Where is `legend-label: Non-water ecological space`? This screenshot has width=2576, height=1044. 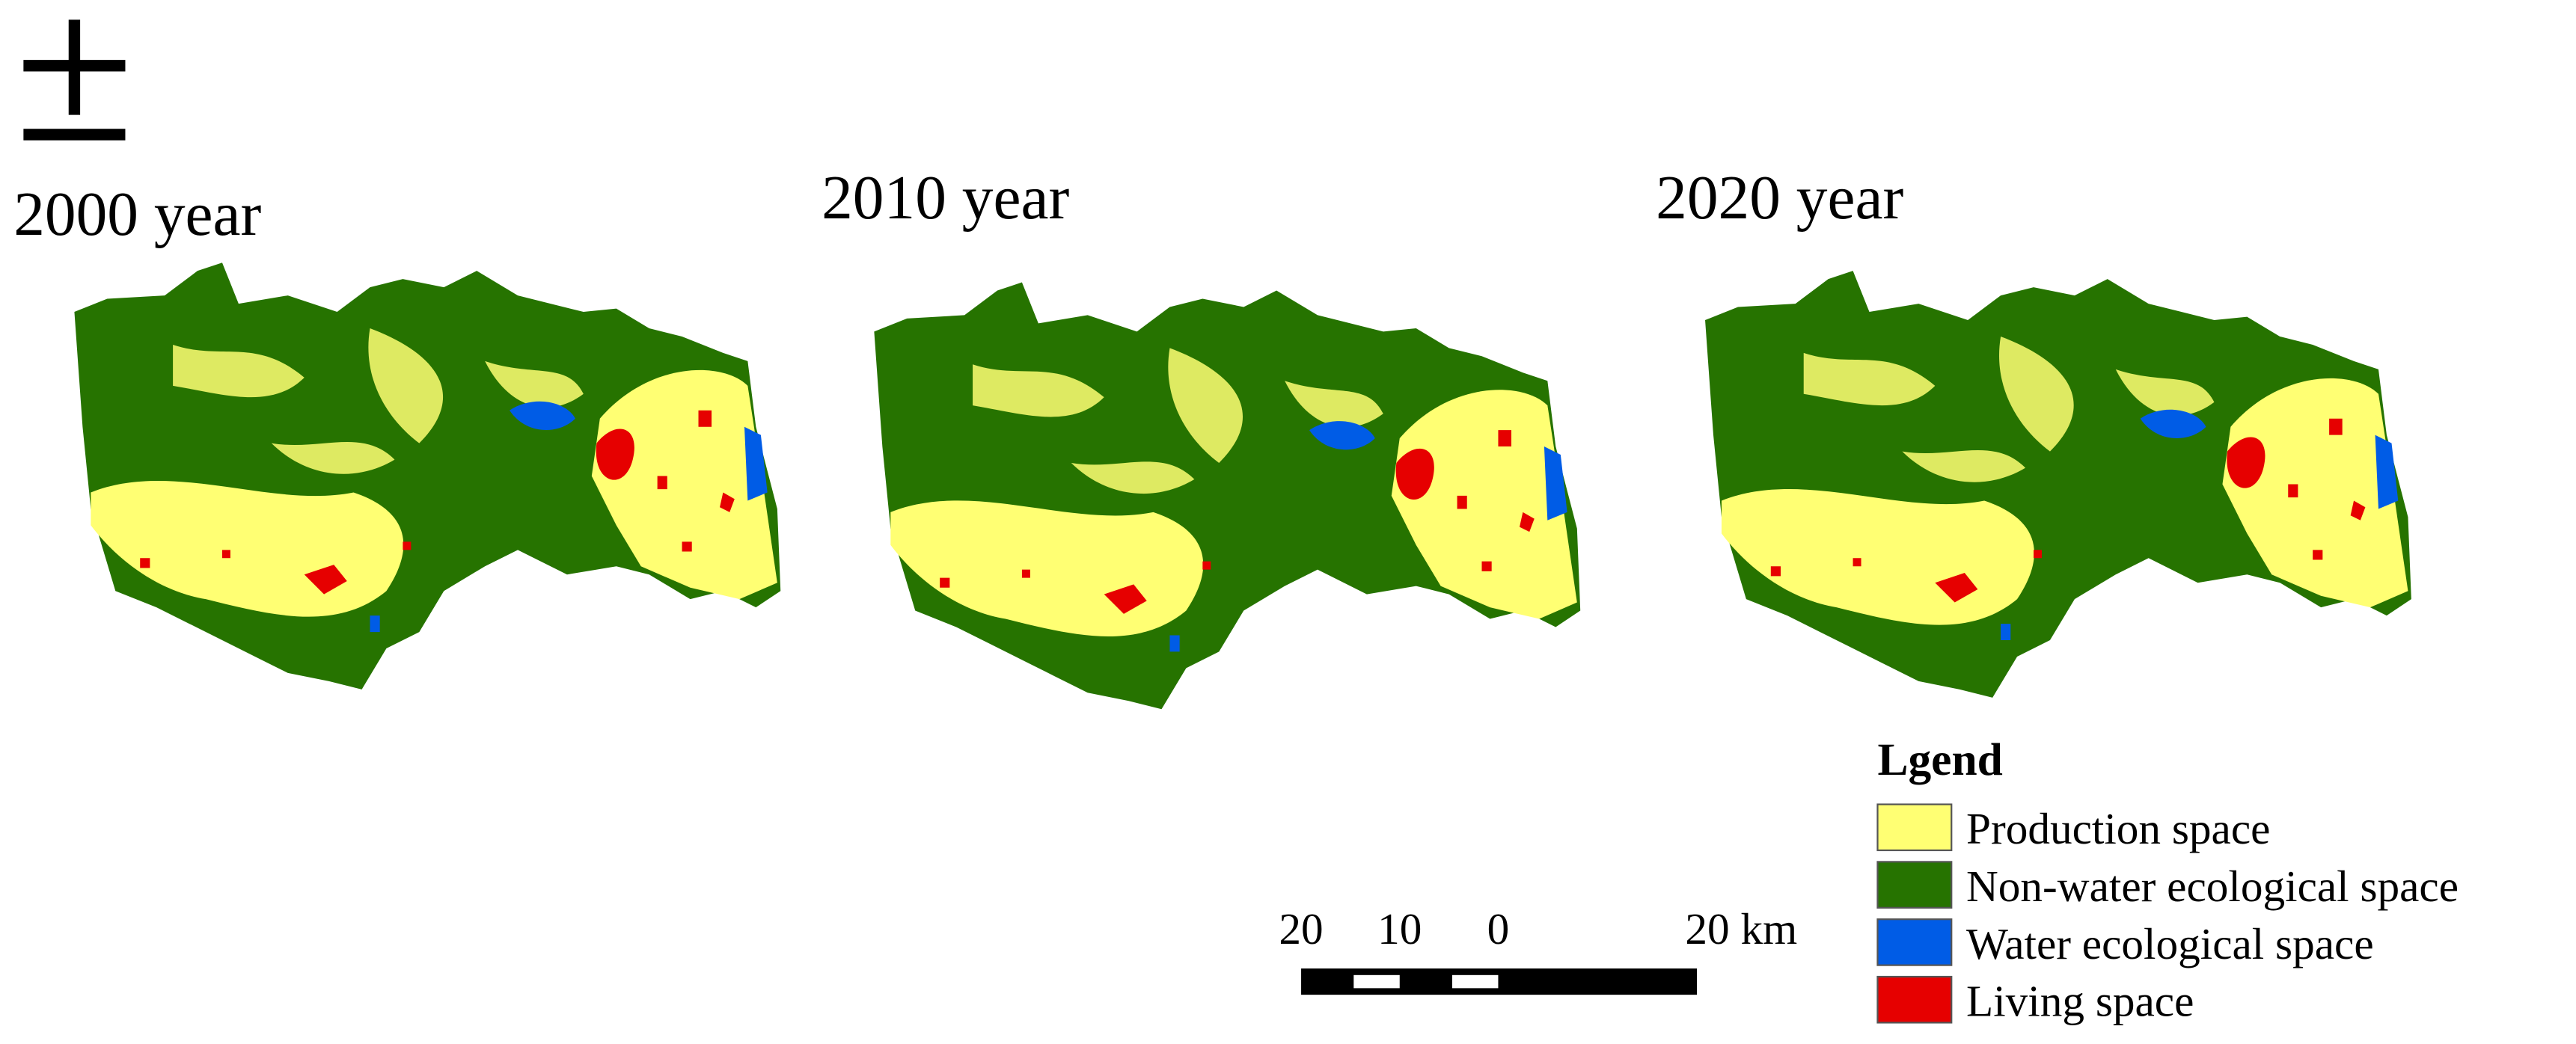 legend-label: Non-water ecological space is located at coordinates (2213, 886).